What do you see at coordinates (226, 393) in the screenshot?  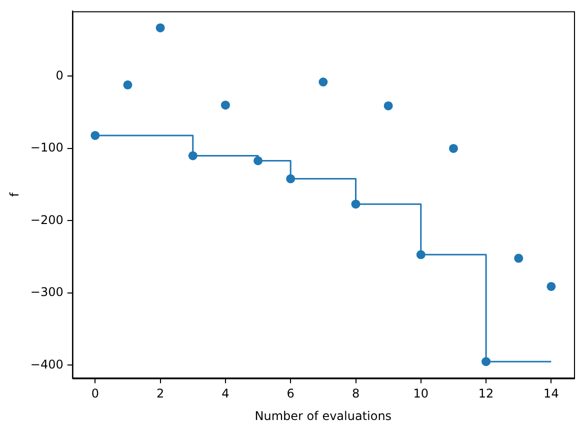 I see `x-tick-label: 4` at bounding box center [226, 393].